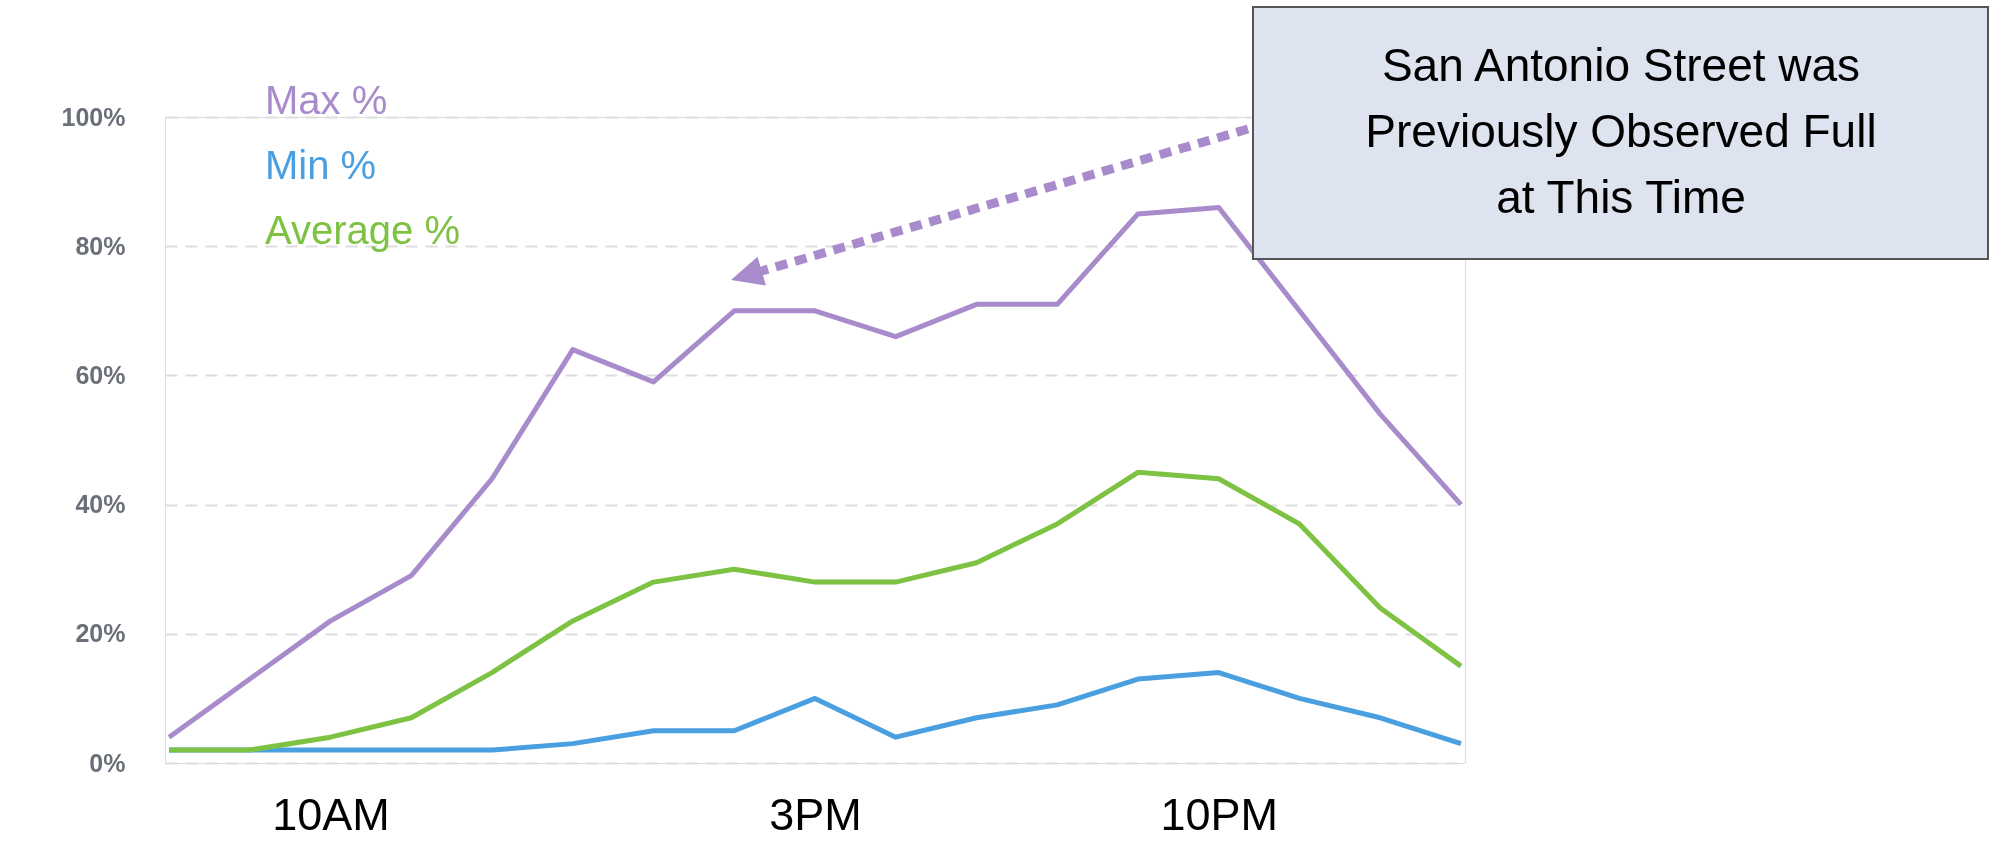 The width and height of the screenshot is (1994, 860). I want to click on y-tick-label: 40%, so click(100, 504).